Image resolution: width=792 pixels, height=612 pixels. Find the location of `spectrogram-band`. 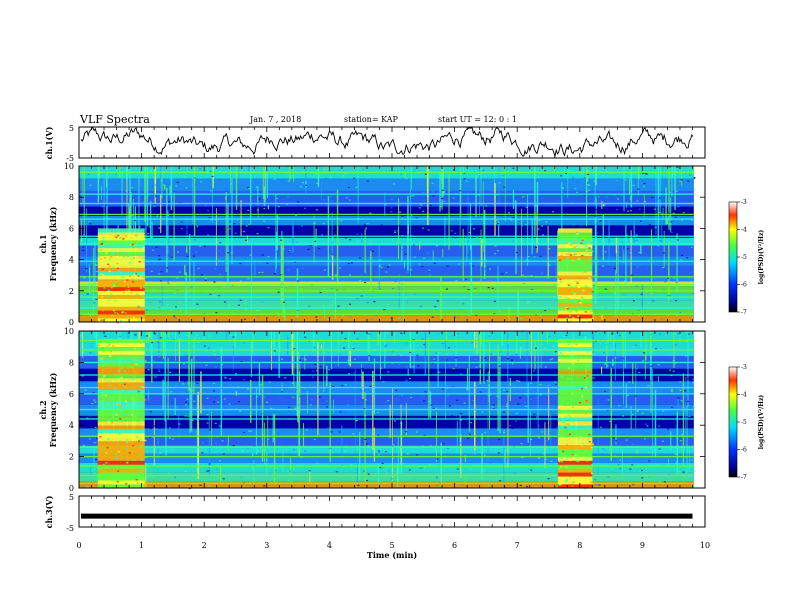

spectrogram-band is located at coordinates (386, 312).